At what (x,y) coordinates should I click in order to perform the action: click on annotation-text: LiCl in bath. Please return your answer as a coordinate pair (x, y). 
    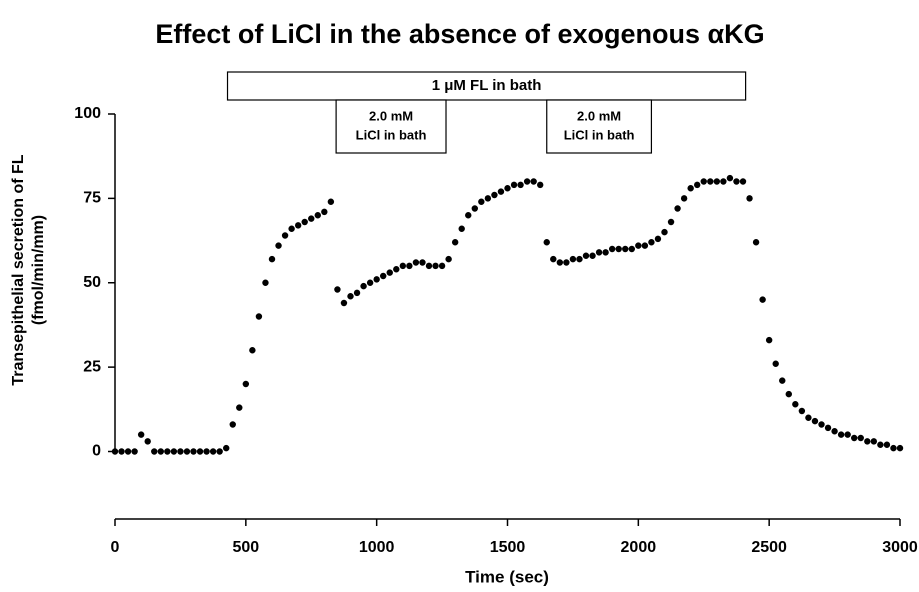
    Looking at the image, I should click on (391, 134).